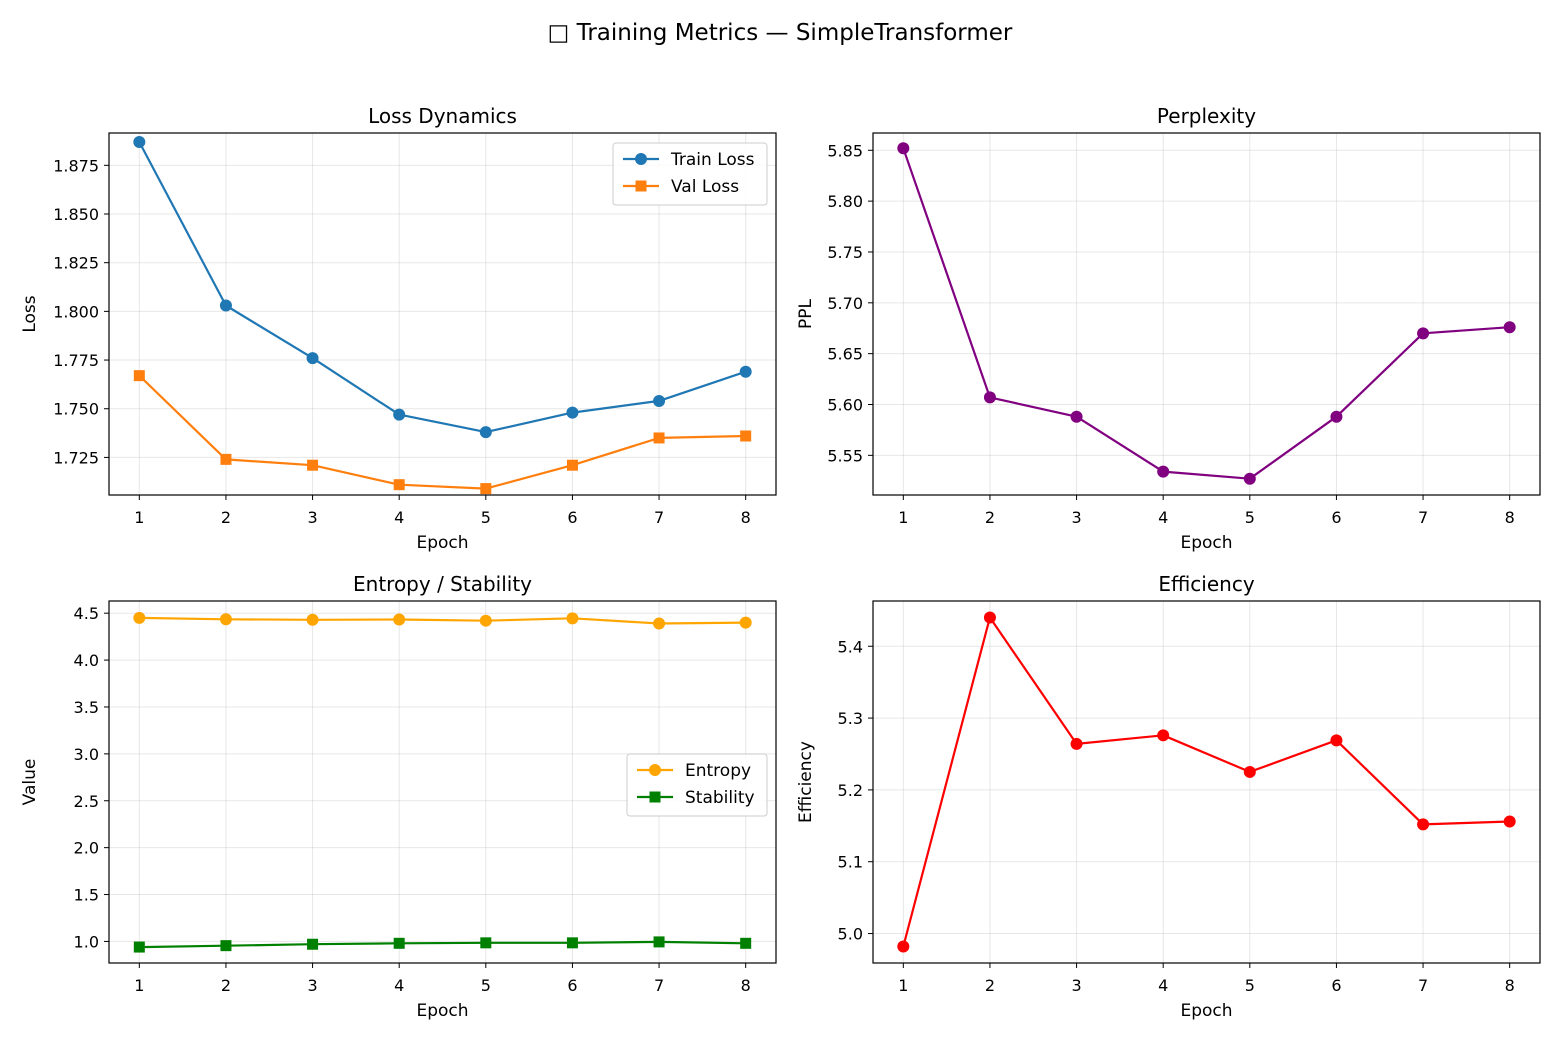  I want to click on y-tick-label: 5.65, so click(845, 354).